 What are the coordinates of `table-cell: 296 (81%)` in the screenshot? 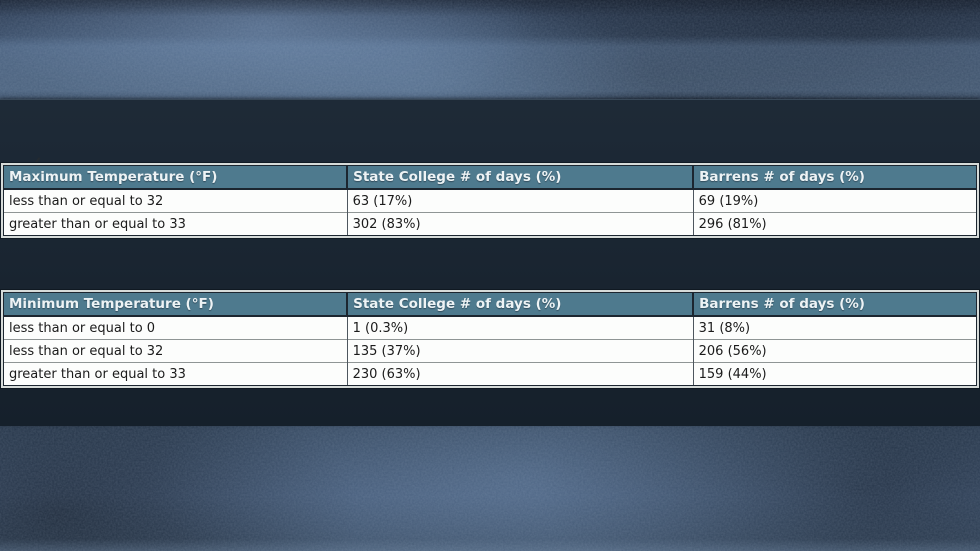 It's located at (834, 223).